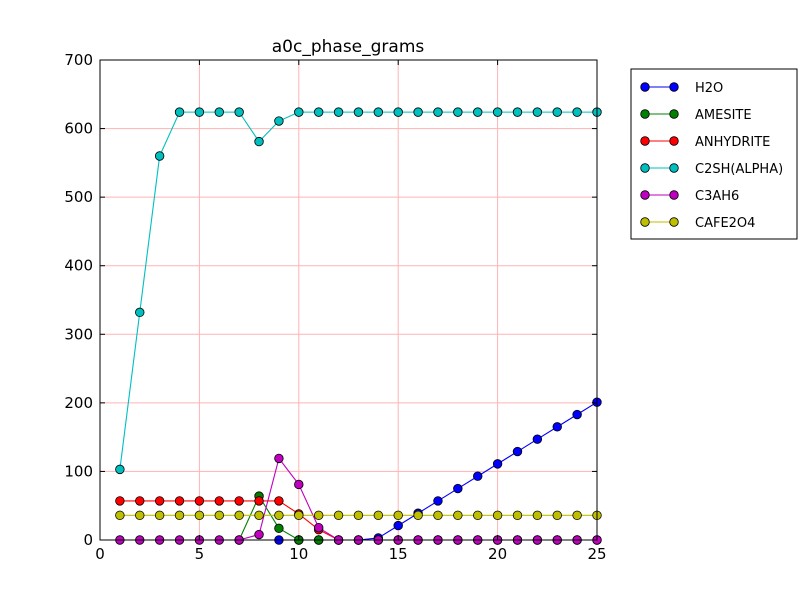  I want to click on y-tick-label: 500, so click(78, 197).